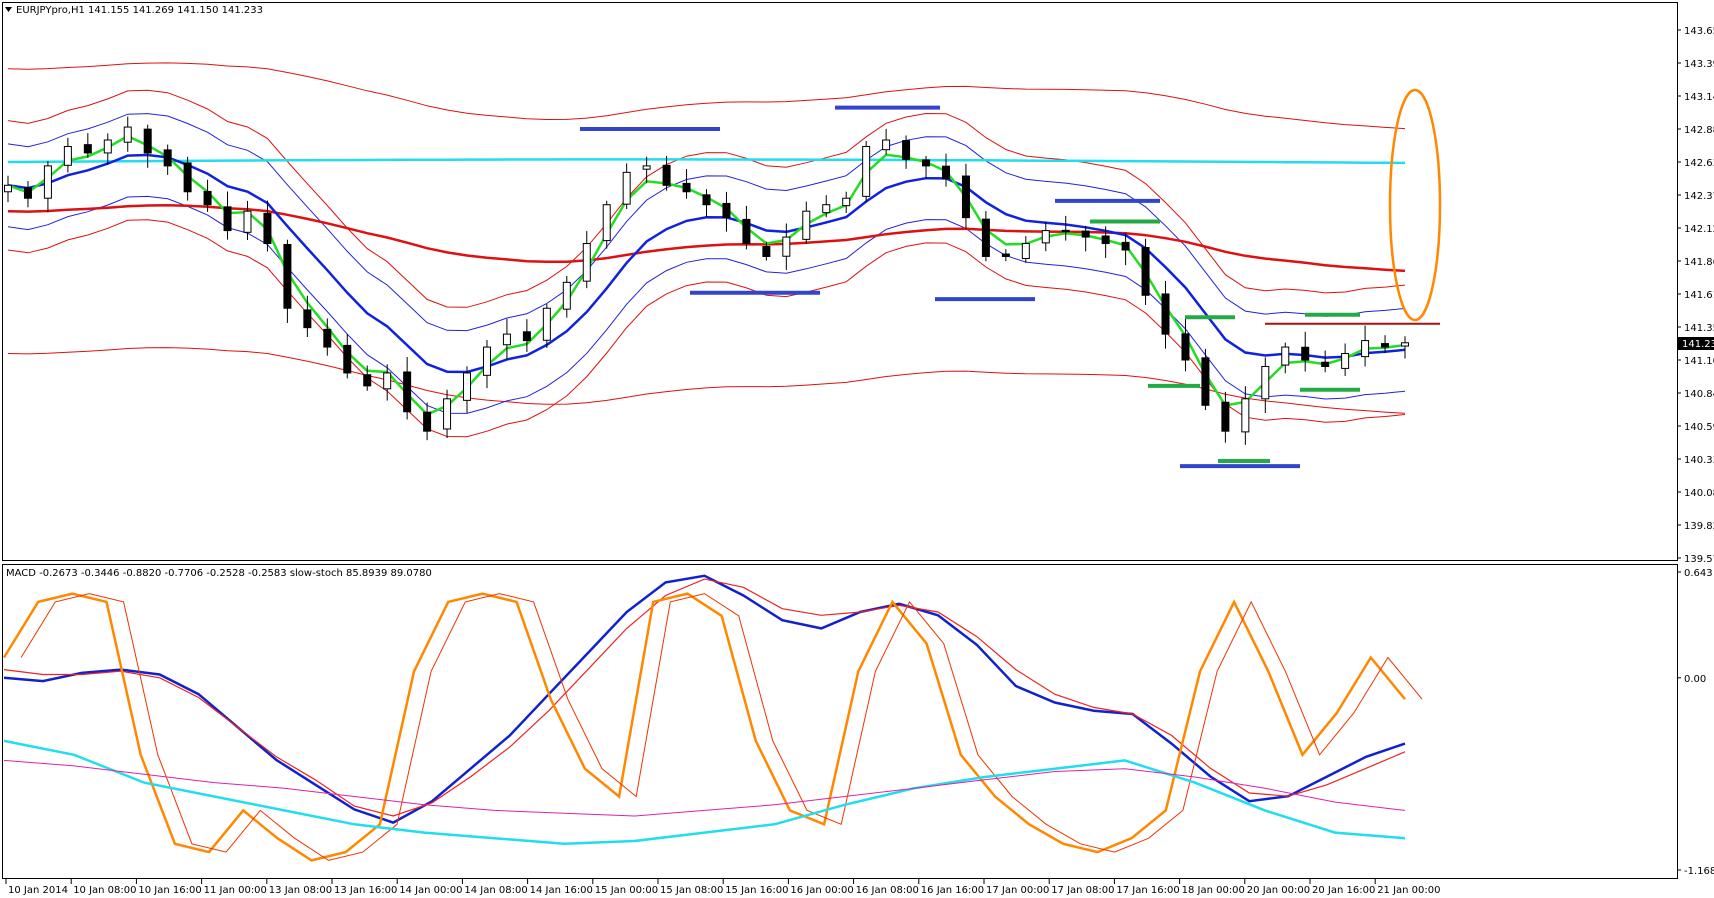  What do you see at coordinates (1278, 890) in the screenshot?
I see `time-tick-label: 20 Jan 00:00` at bounding box center [1278, 890].